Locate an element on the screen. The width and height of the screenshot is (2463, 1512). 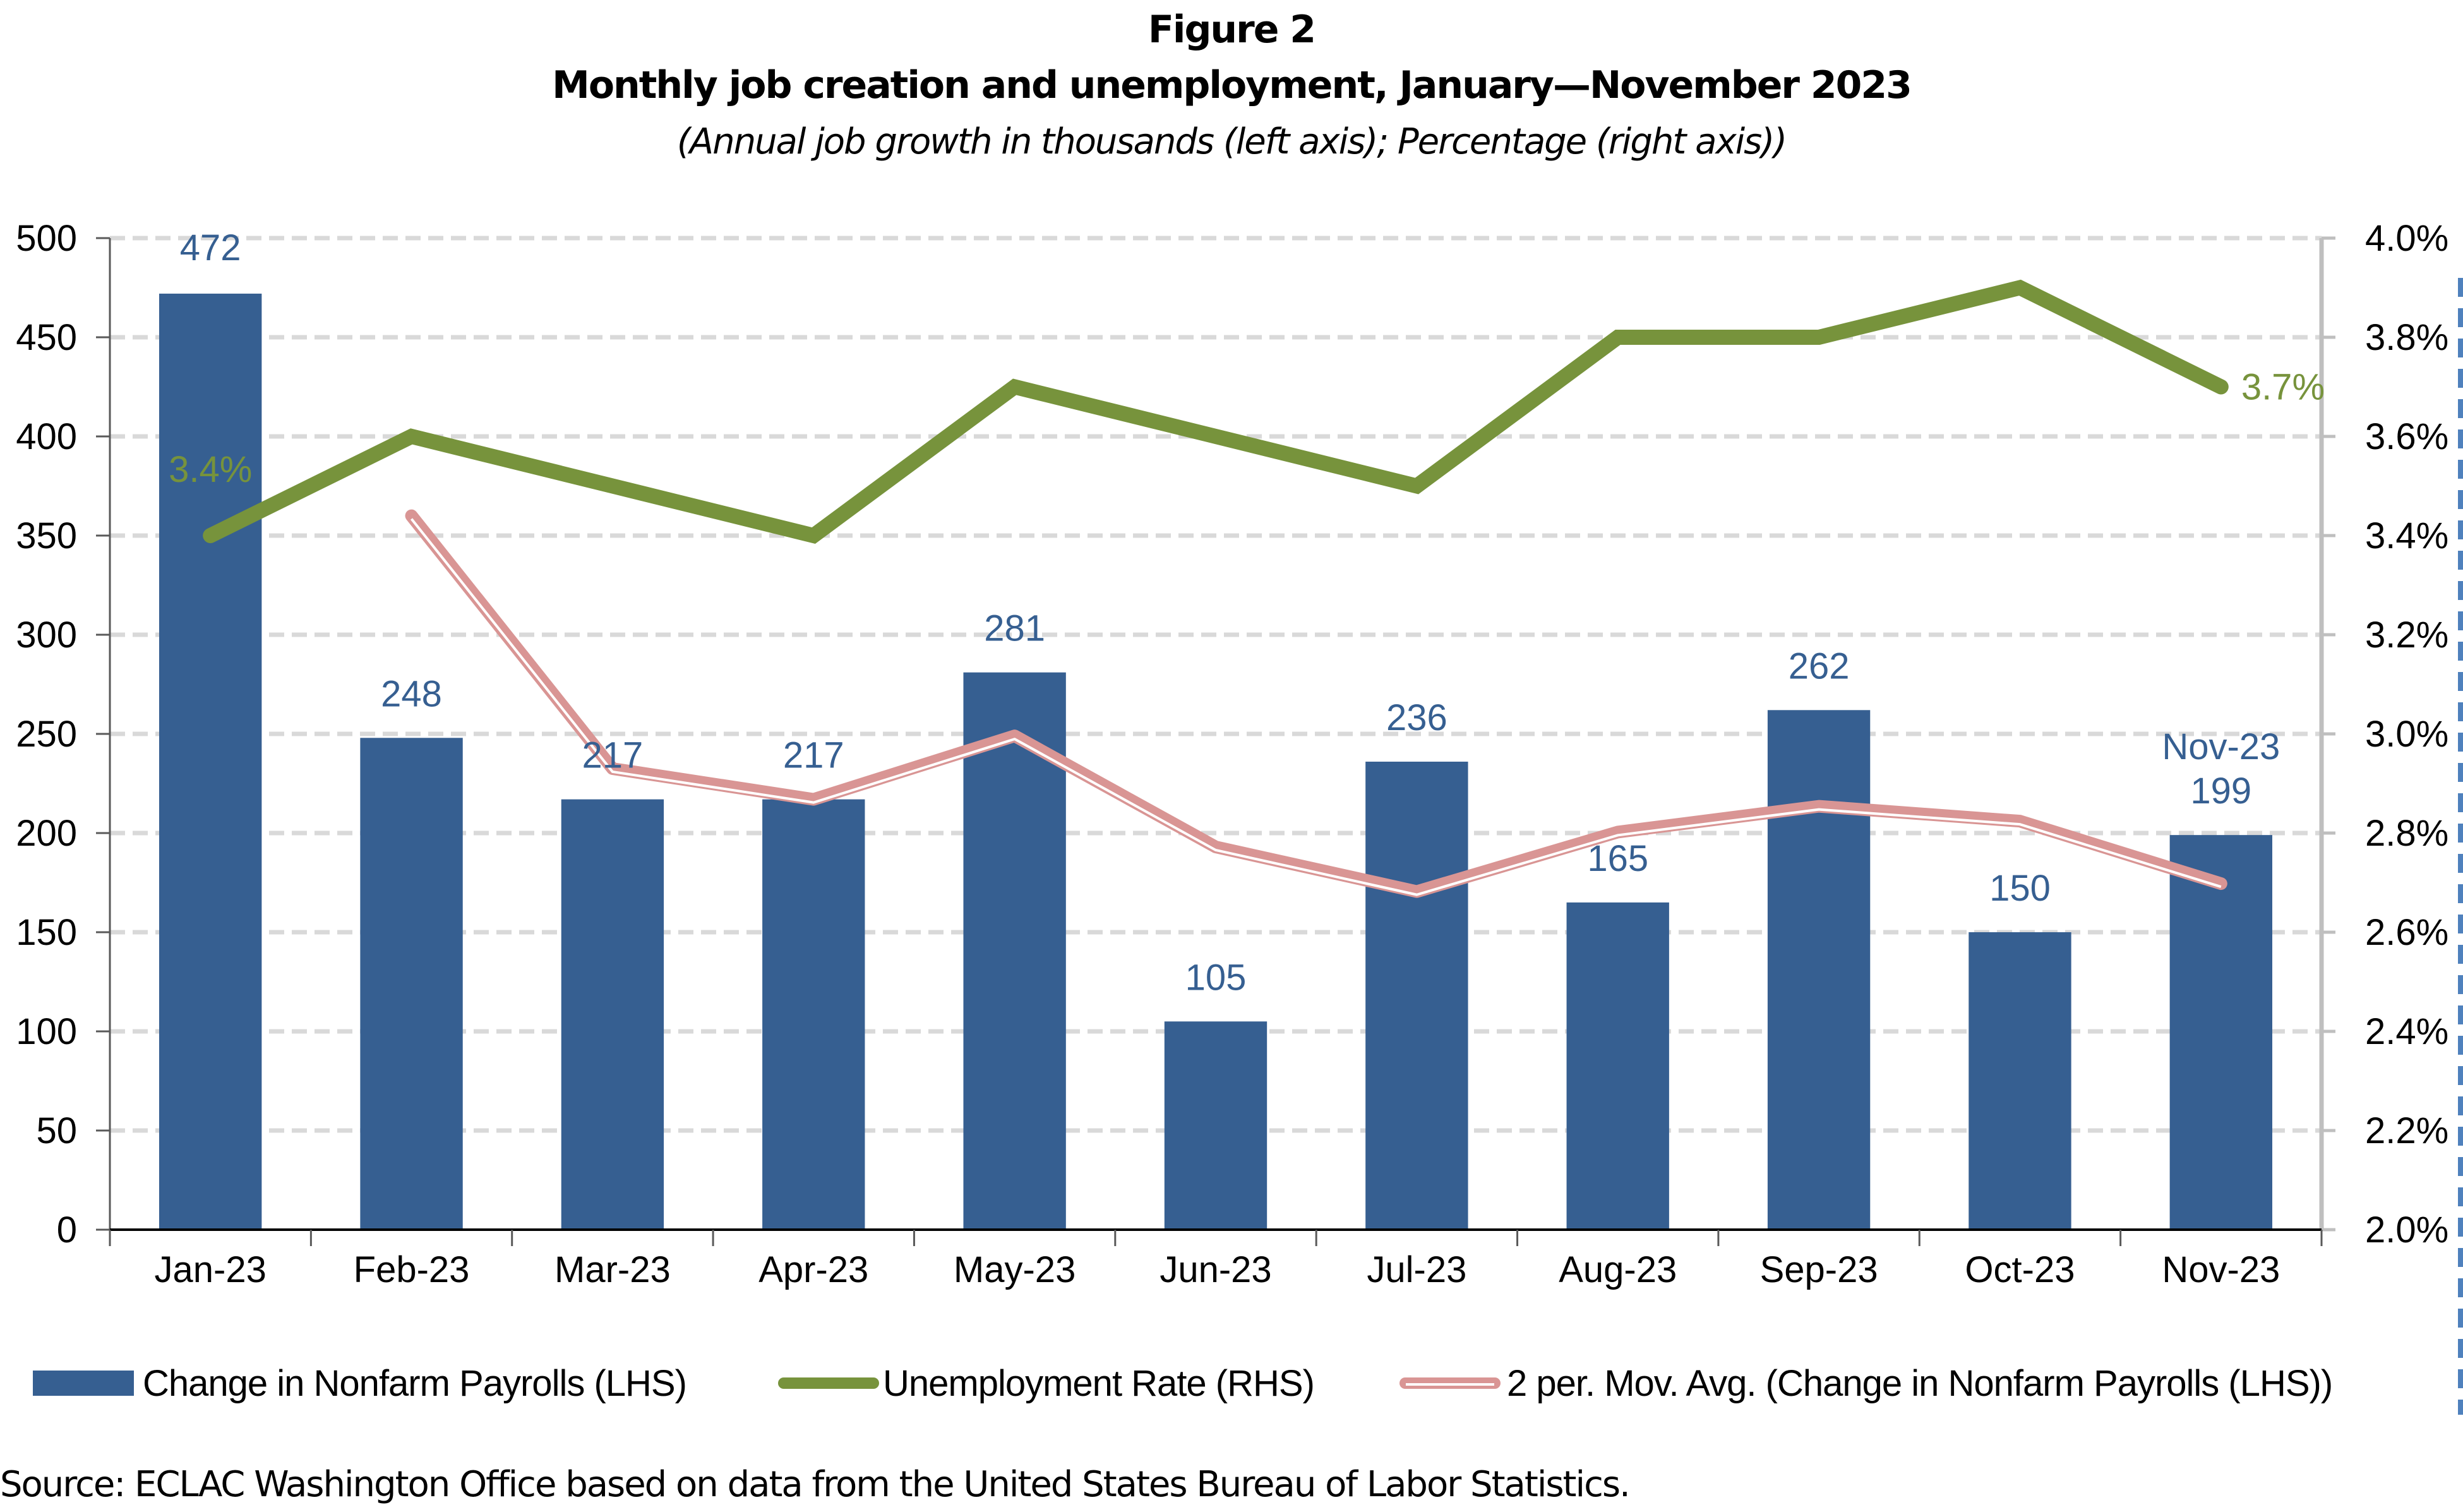
bar-category-label: Nov-23 is located at coordinates (2221, 746).